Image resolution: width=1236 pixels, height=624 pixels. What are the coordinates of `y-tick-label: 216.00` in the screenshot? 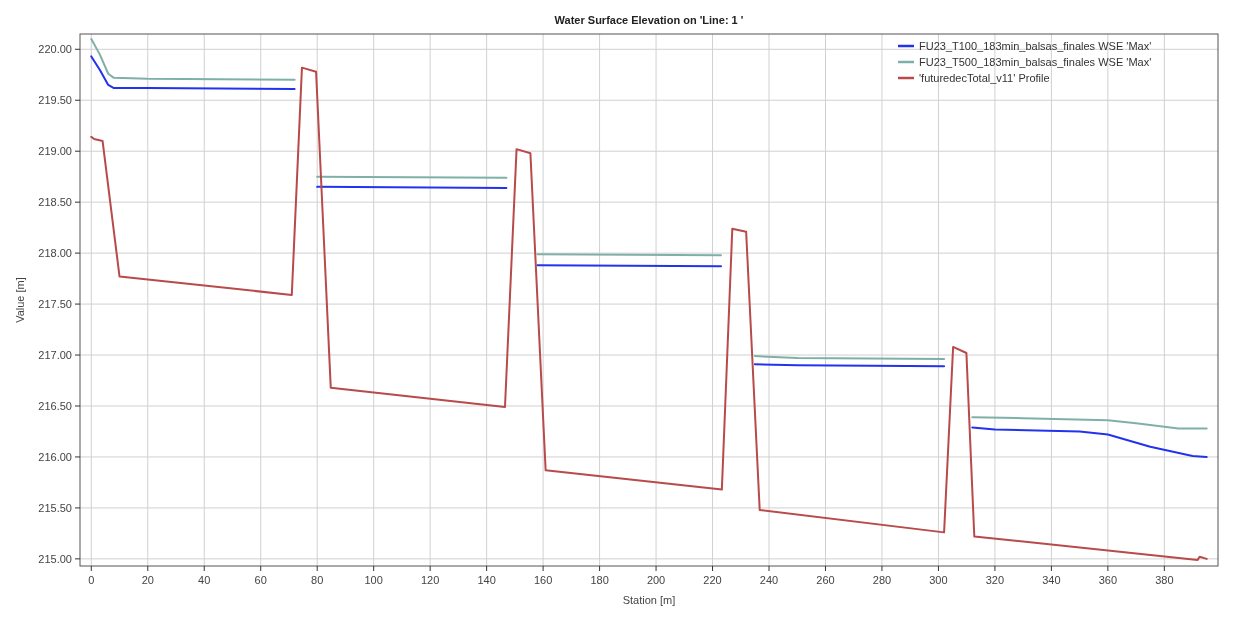 It's located at (55, 456).